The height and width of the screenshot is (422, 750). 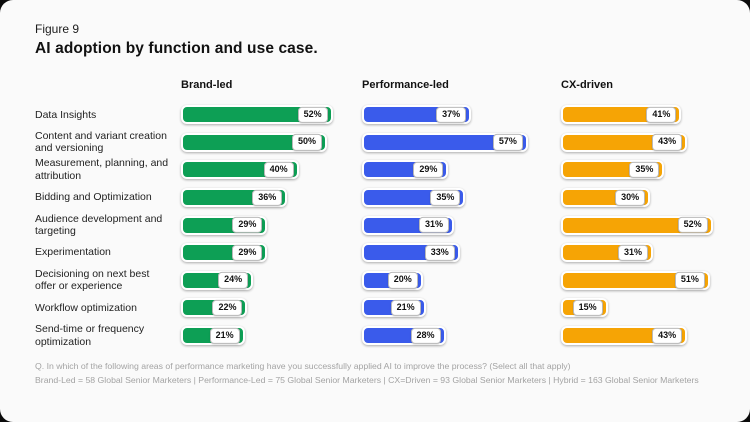 I want to click on bar-cx: 30%, so click(x=606, y=198).